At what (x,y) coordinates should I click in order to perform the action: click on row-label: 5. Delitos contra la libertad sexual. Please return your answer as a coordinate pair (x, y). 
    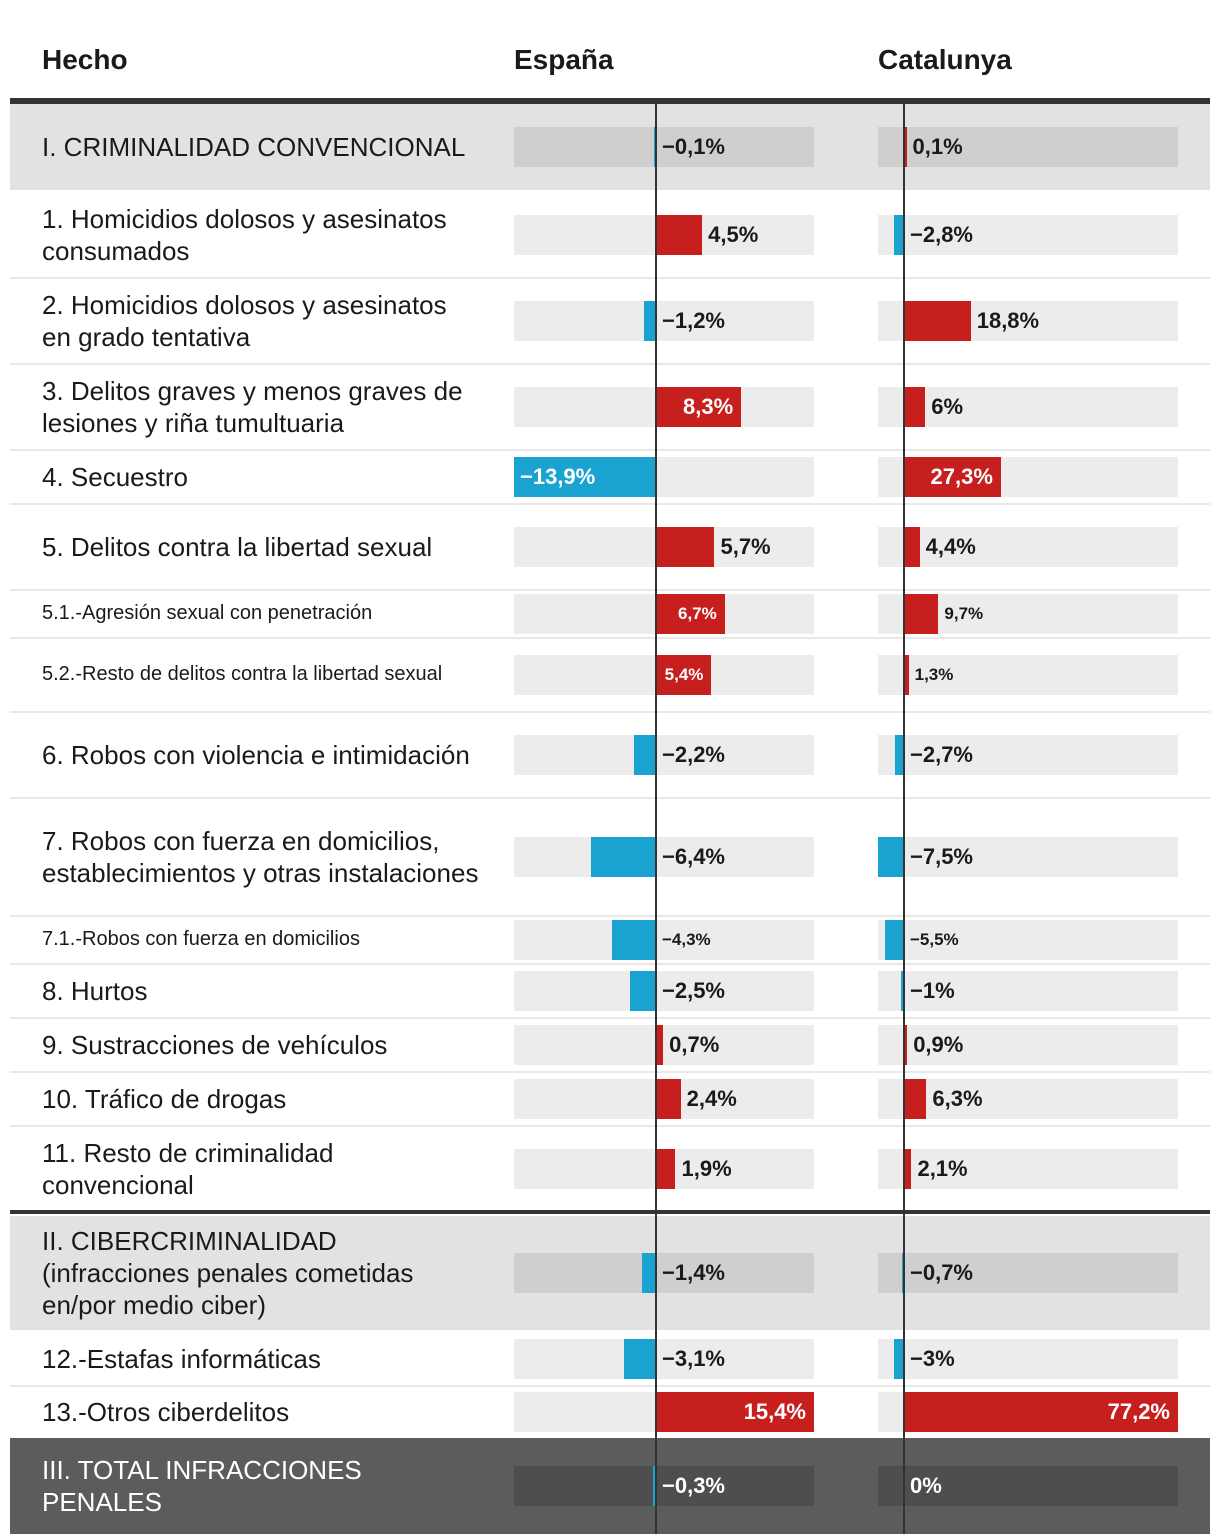
    Looking at the image, I should click on (237, 546).